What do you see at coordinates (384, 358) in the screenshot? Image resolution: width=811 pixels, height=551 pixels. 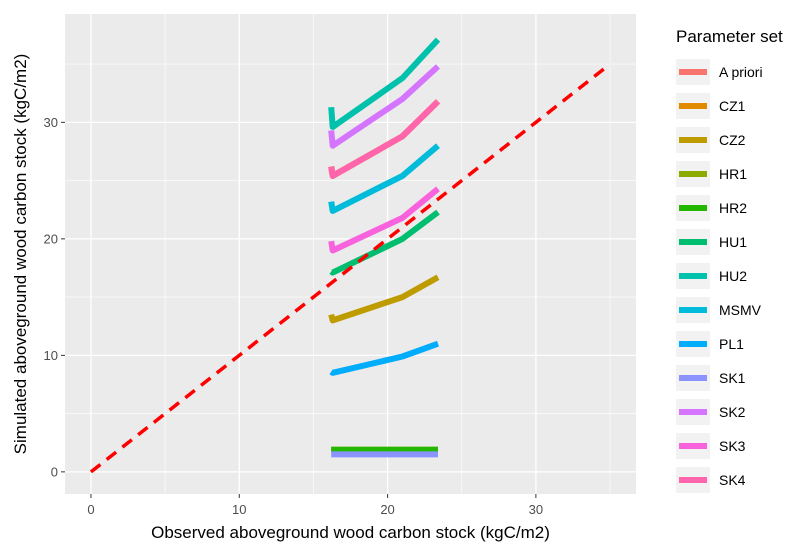 I see `series-line-pl1` at bounding box center [384, 358].